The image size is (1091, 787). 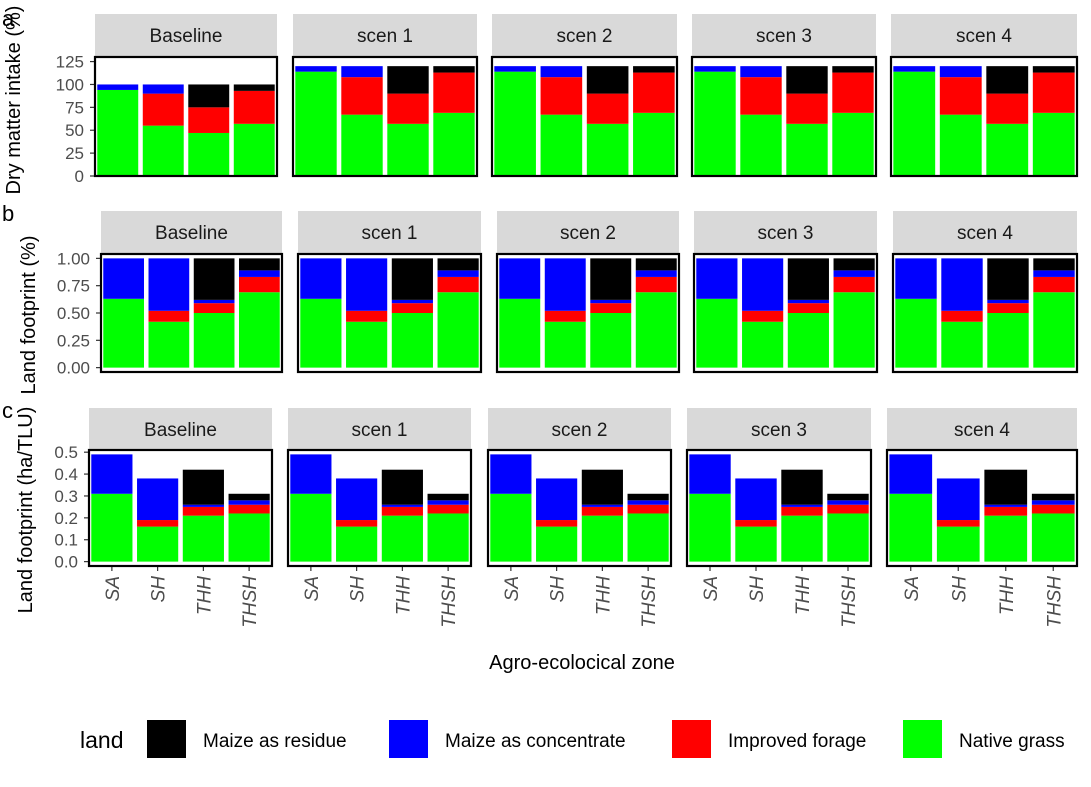 I want to click on y-tick-label: 0.1, so click(x=66, y=540).